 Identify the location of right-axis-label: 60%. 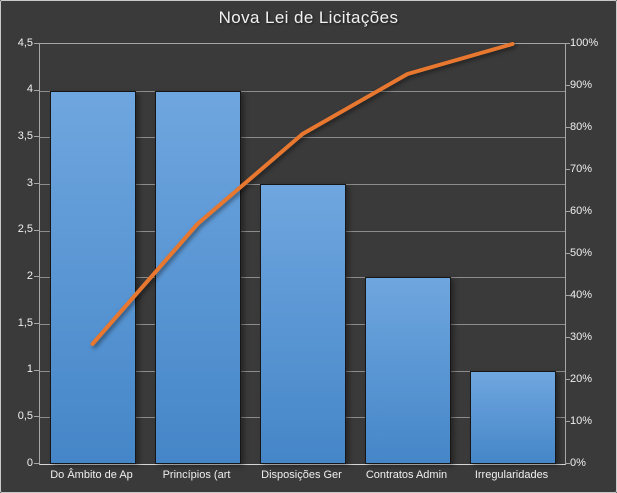
(581, 210).